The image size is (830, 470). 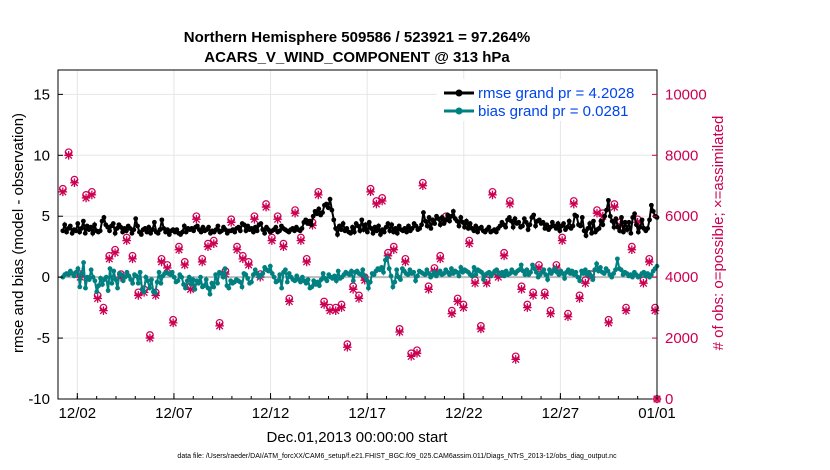 I want to click on legend-rmse-marker, so click(x=459, y=93).